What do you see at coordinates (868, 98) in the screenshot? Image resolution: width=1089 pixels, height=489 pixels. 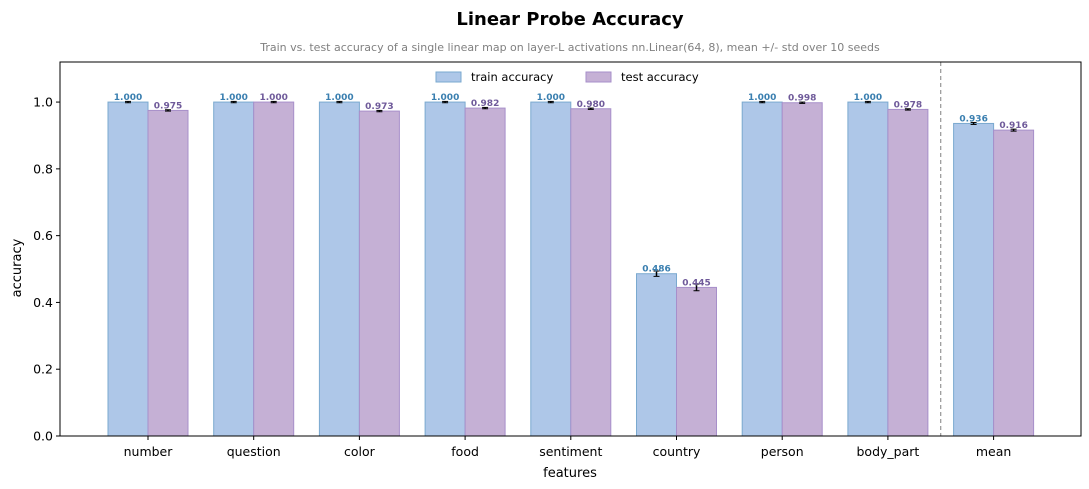 I see `data-label-train-body_part: 1.000` at bounding box center [868, 98].